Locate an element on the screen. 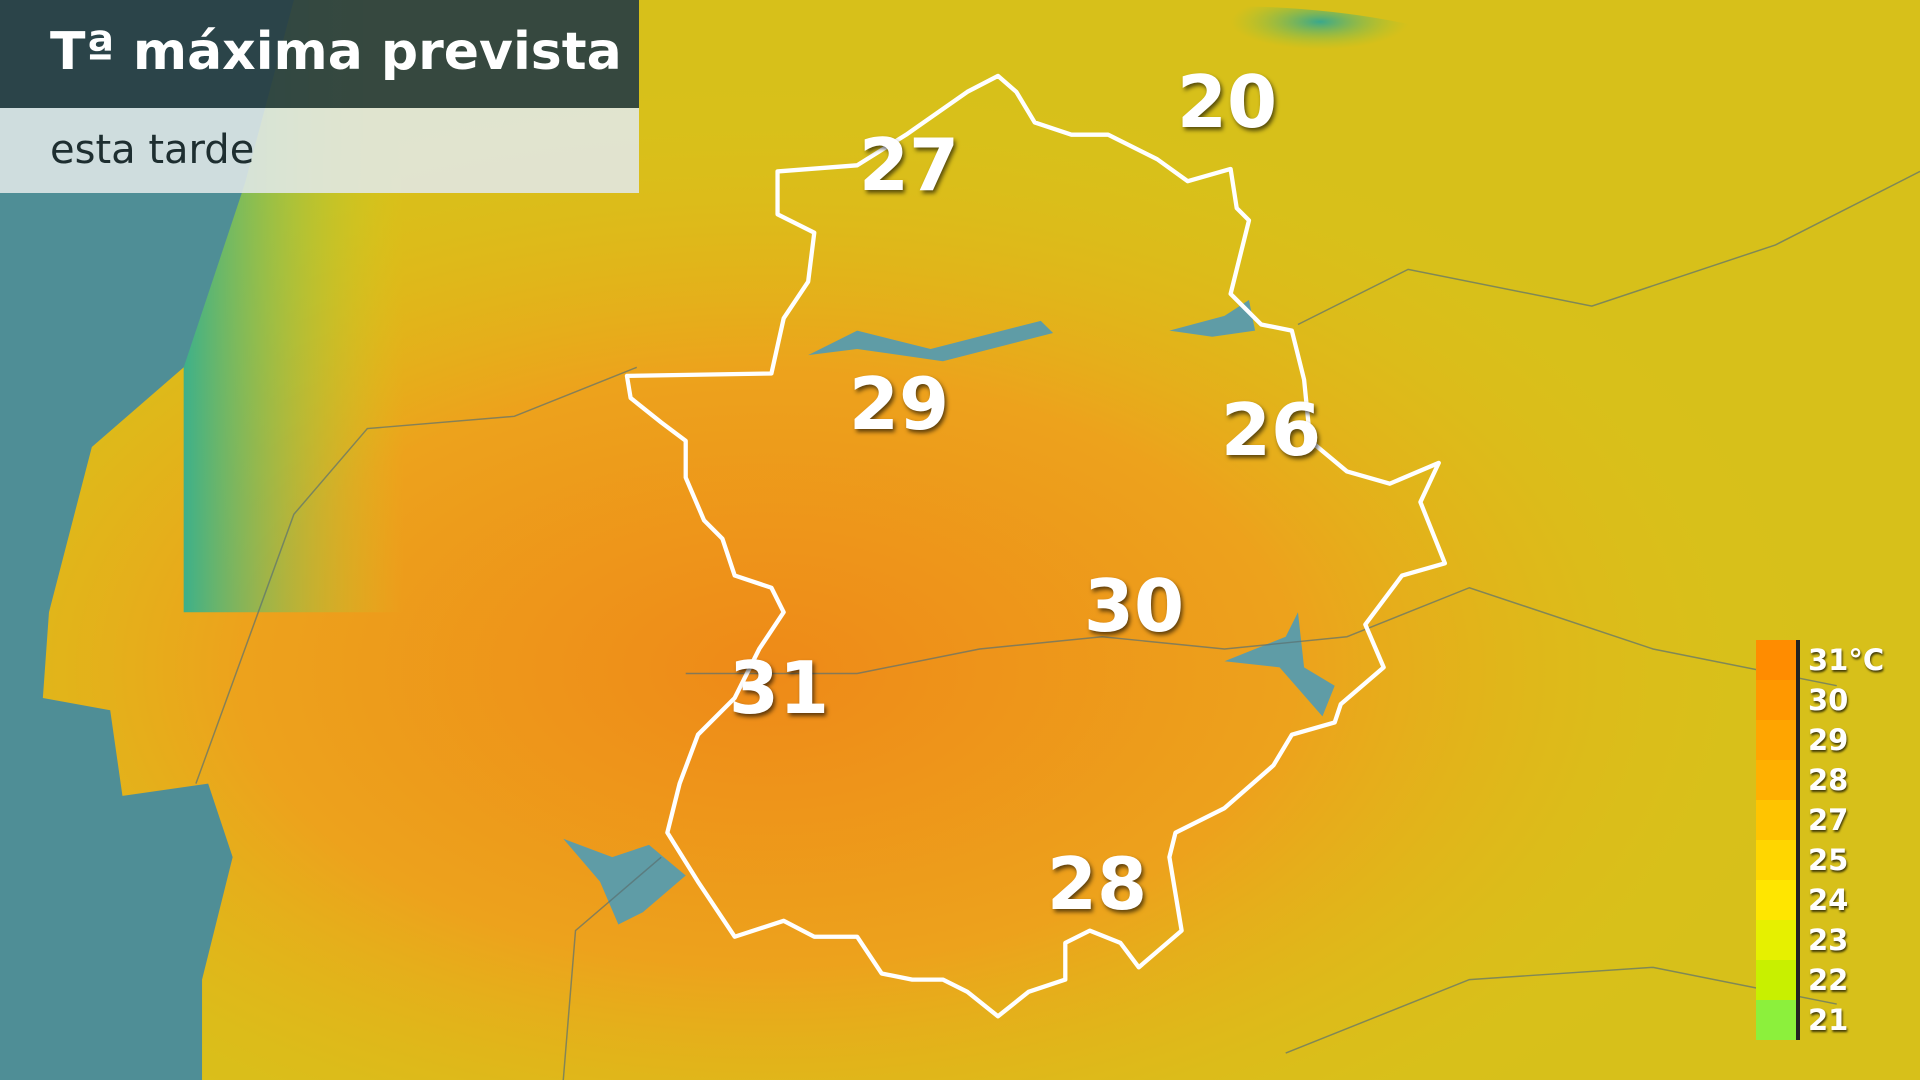 The height and width of the screenshot is (1080, 1920). temperature-label: 29 is located at coordinates (899, 404).